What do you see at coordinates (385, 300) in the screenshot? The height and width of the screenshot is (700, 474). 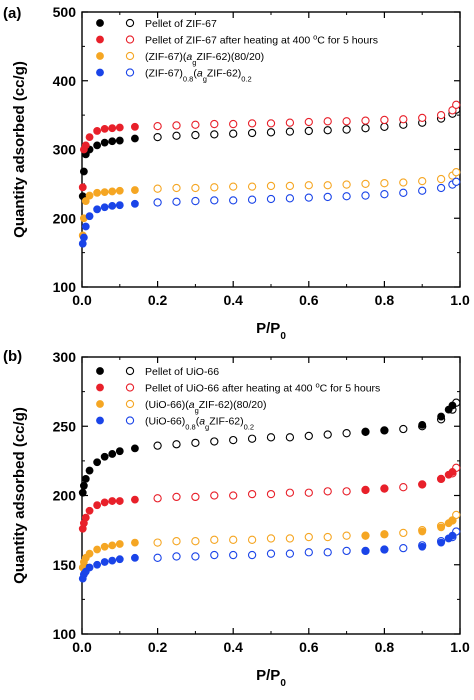 I see `x-tick-label: 0.8` at bounding box center [385, 300].